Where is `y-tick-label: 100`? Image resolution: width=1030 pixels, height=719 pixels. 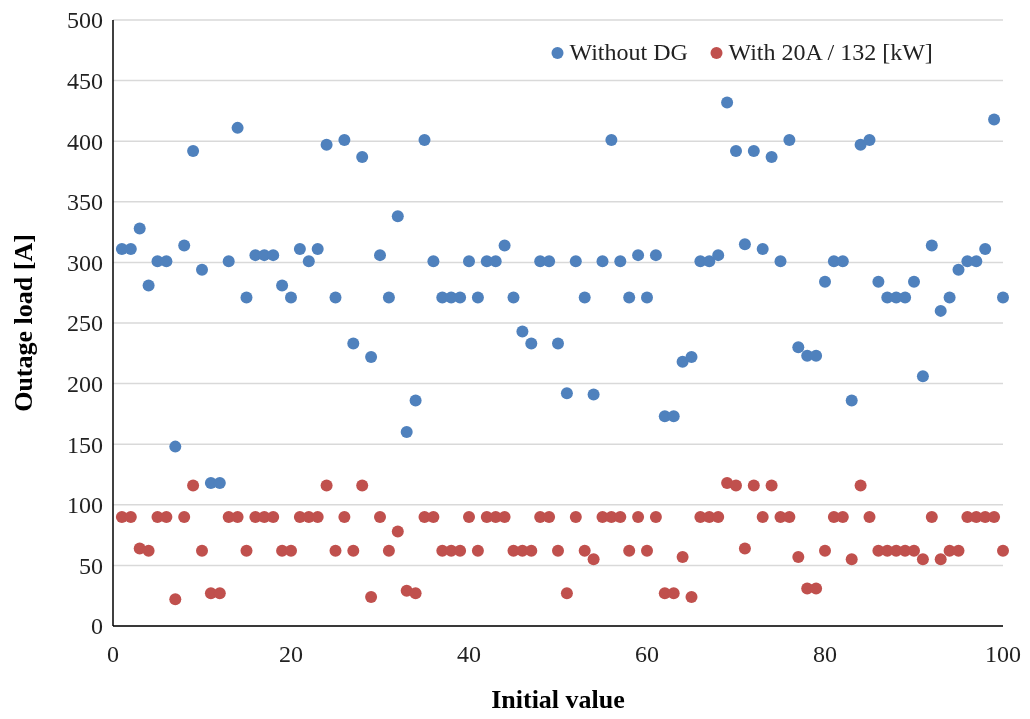 y-tick-label: 100 is located at coordinates (85, 505).